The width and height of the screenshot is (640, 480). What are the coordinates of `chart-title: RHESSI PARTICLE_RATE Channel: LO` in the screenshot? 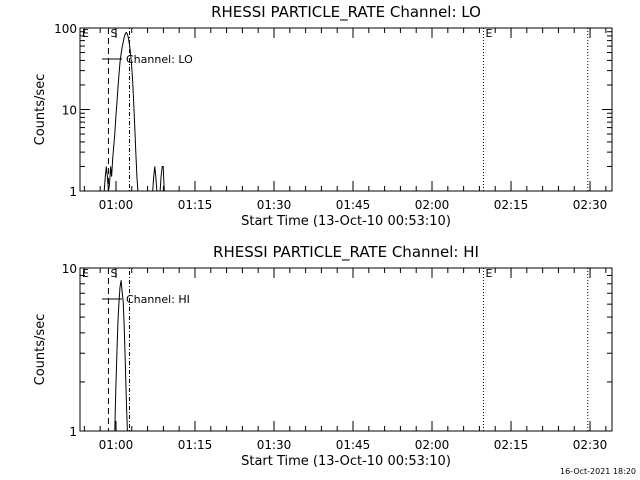 It's located at (346, 12).